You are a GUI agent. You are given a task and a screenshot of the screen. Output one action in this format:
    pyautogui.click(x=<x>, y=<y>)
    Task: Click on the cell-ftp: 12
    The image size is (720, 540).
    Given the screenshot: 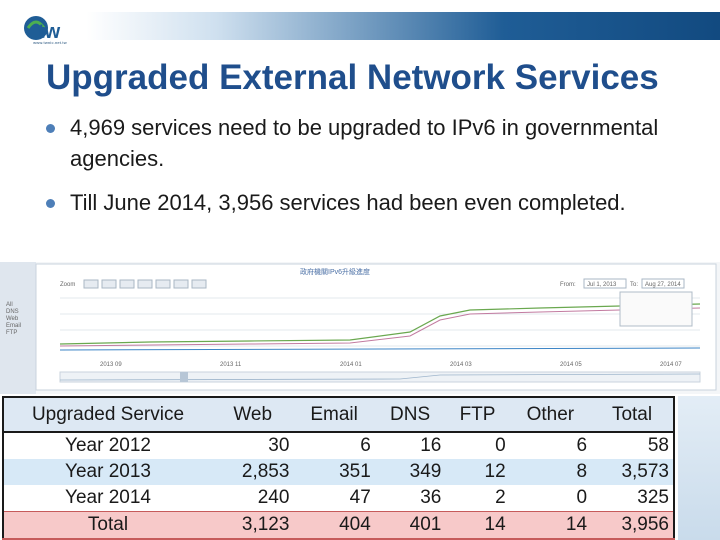 What is the action you would take?
    pyautogui.click(x=477, y=472)
    